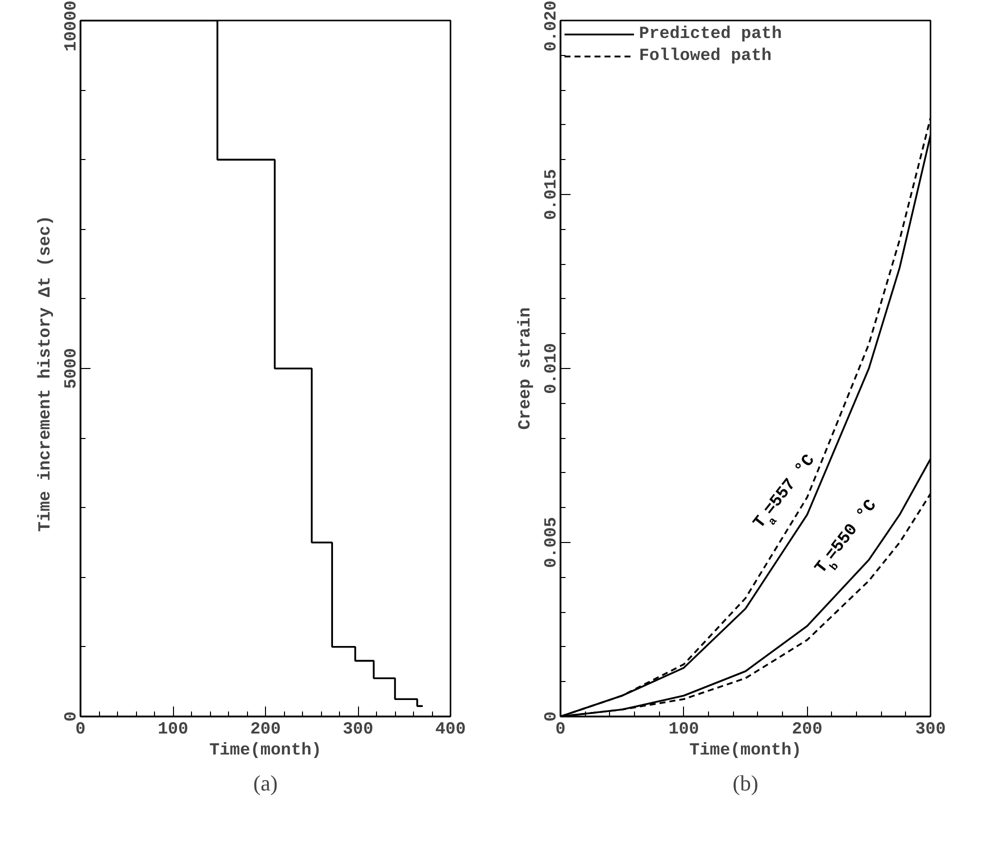 Image resolution: width=987 pixels, height=842 pixels. I want to click on y-axis-title: Creep strain, so click(526, 368).